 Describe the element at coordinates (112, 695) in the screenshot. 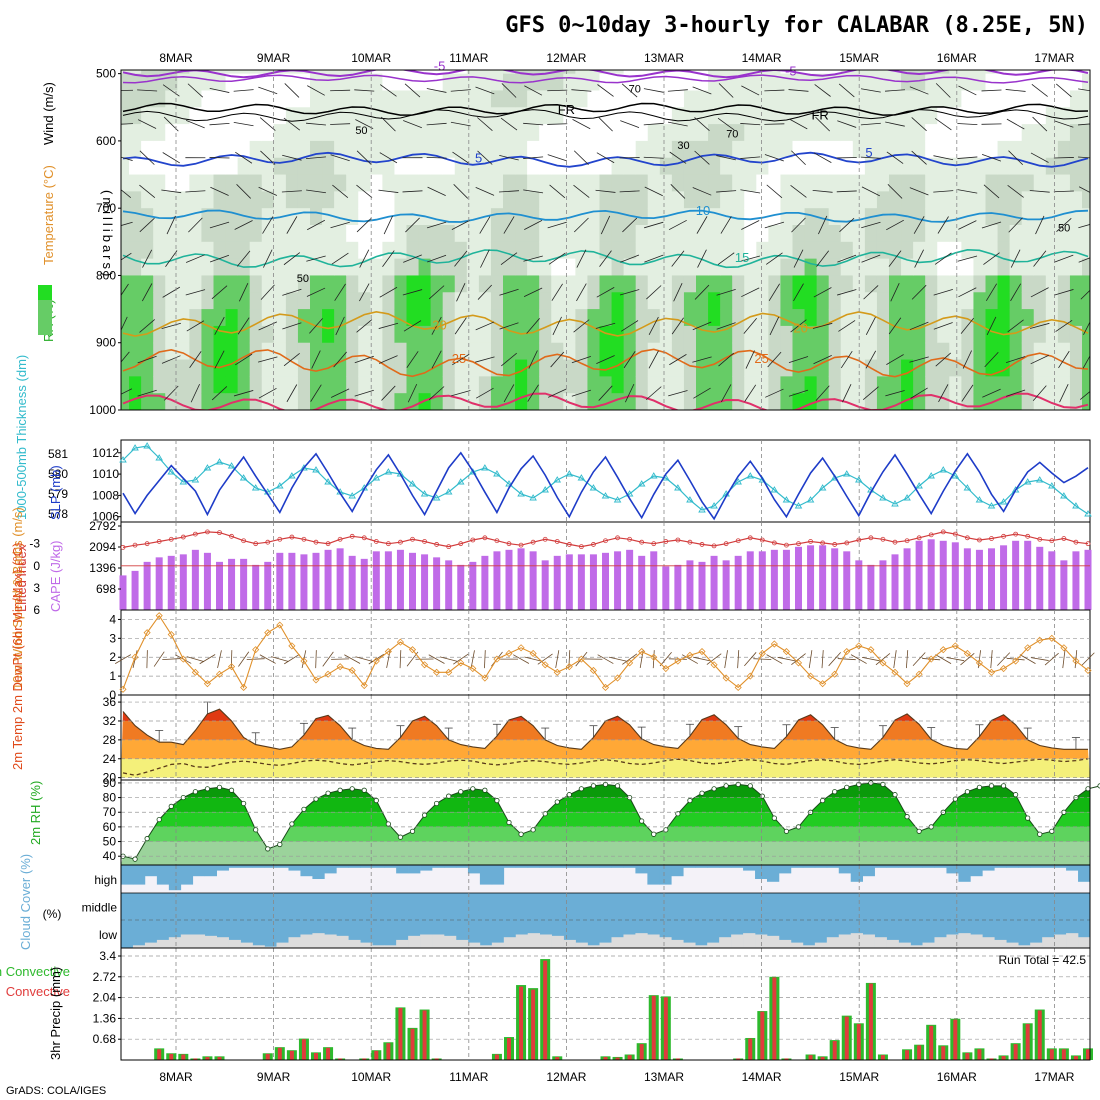

I see `y-tick-label: 0` at that location.